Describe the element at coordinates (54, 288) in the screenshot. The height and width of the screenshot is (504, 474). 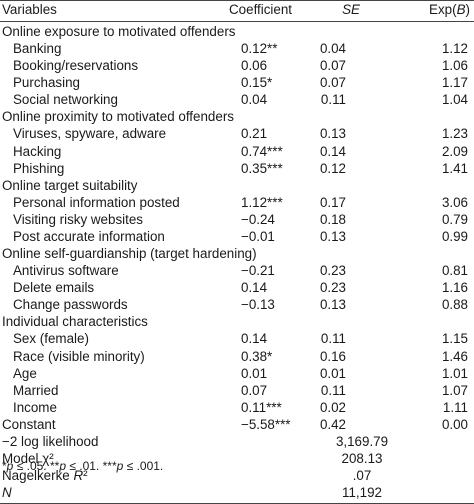
I see `variable-label: Delete emails` at that location.